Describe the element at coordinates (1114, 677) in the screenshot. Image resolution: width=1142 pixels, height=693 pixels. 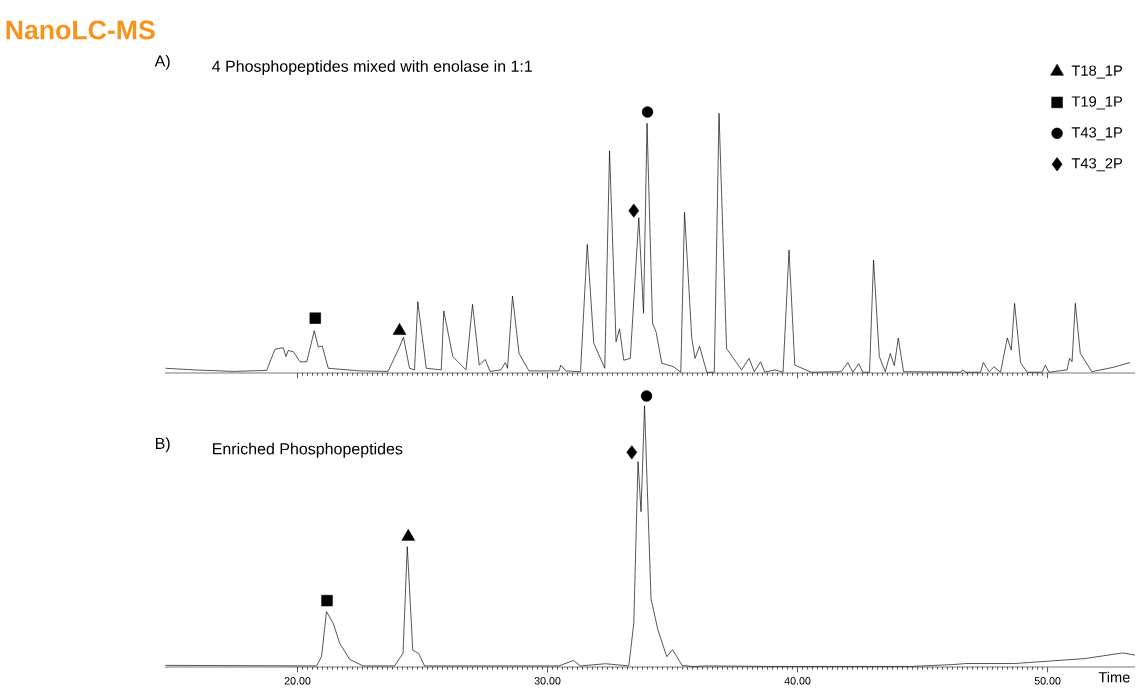
I see `x-axis-title: Time` at that location.